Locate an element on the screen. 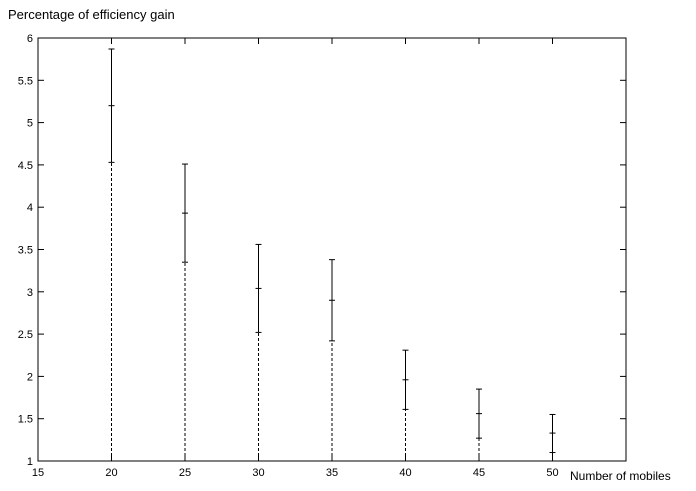 Image resolution: width=696 pixels, height=491 pixels. x-tick-label: 40 is located at coordinates (405, 473).